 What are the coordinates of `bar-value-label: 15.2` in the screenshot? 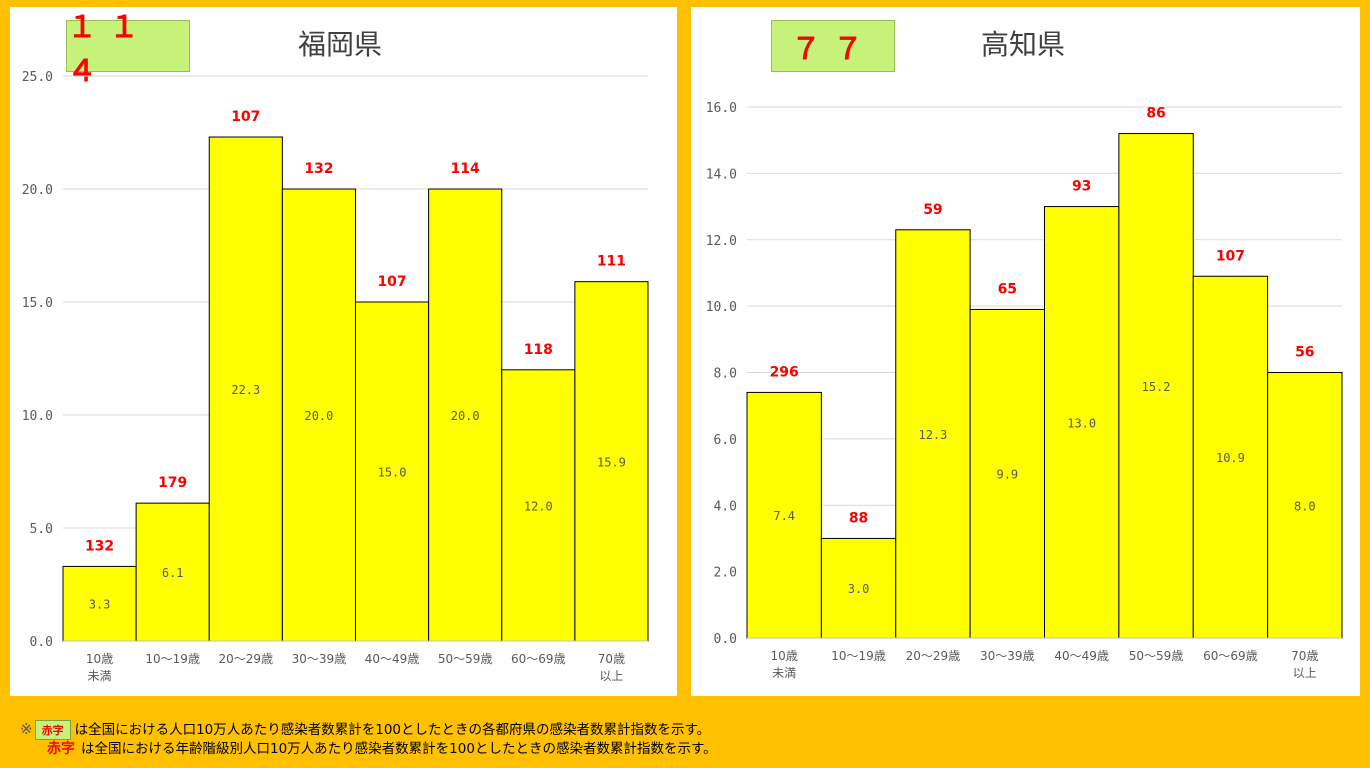 It's located at (1156, 387).